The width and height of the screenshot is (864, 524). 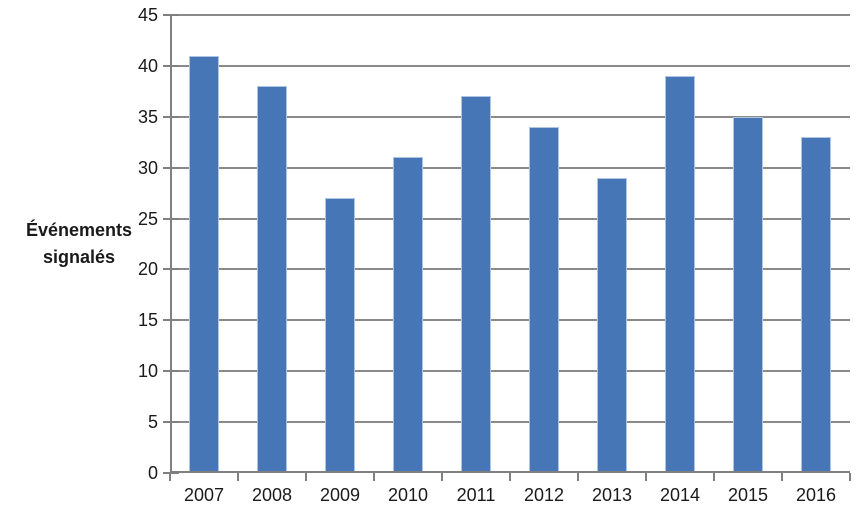 What do you see at coordinates (272, 278) in the screenshot?
I see `bar-2008` at bounding box center [272, 278].